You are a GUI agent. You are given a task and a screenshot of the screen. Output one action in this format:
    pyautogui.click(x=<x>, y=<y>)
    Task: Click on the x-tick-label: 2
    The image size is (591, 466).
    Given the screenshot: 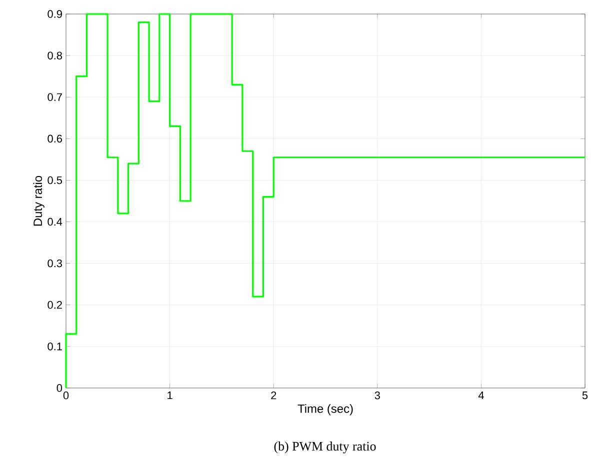 What is the action you would take?
    pyautogui.click(x=273, y=396)
    